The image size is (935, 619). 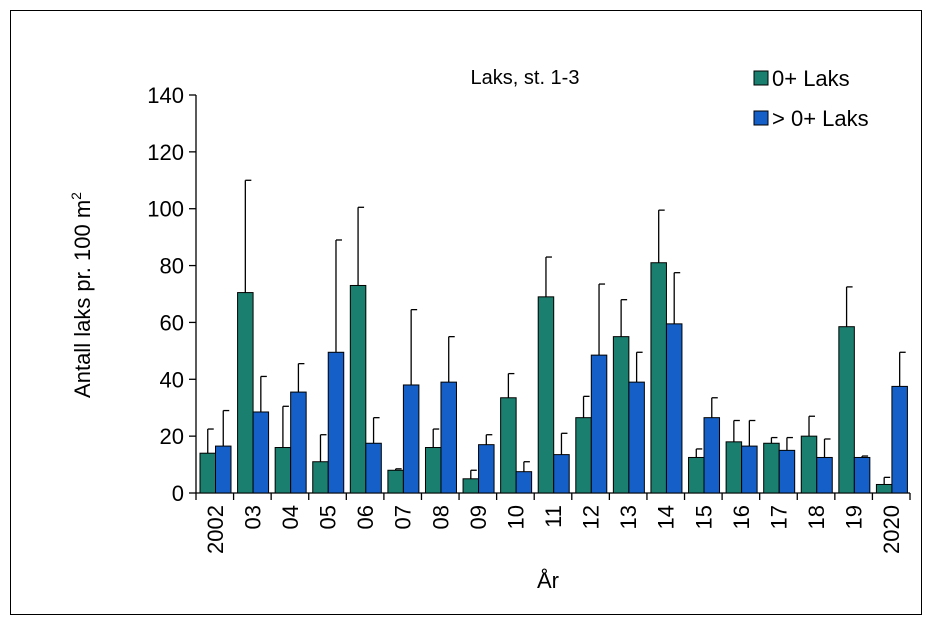 I want to click on y-tick-label: 0, so click(x=178, y=493).